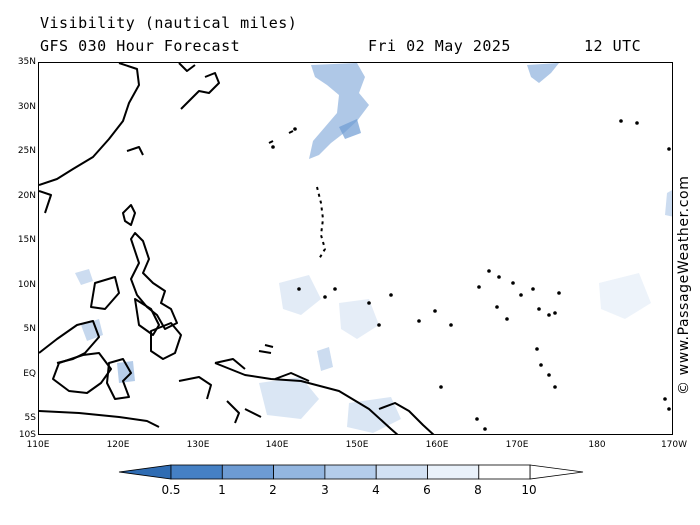  What do you see at coordinates (195, 388) in the screenshot?
I see `moluccas-outline` at bounding box center [195, 388].